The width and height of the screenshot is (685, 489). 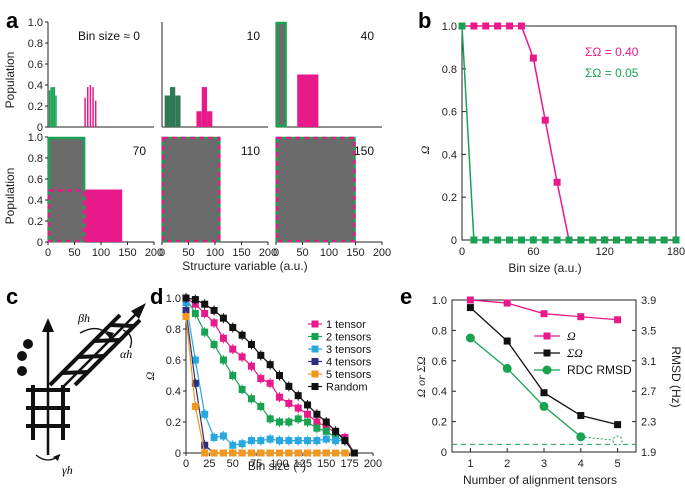 I want to click on x-tick-label: 50, so click(x=233, y=464).